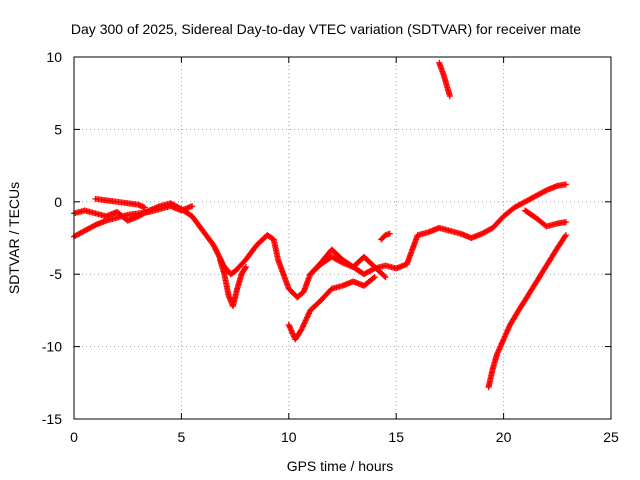  I want to click on x-tick-label: 25, so click(611, 437).